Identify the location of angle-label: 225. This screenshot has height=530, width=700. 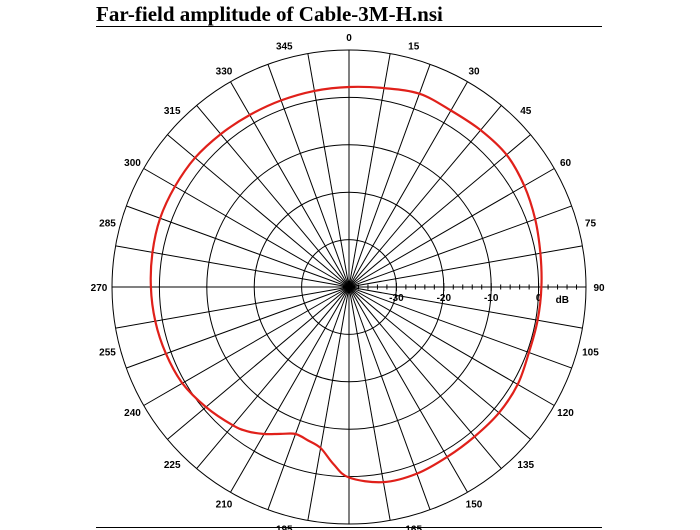
(172, 465).